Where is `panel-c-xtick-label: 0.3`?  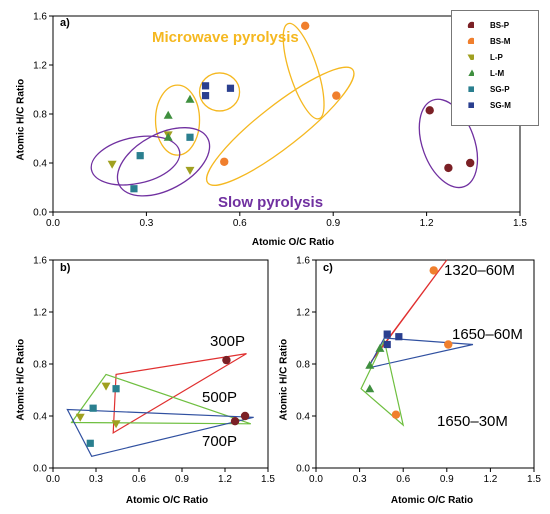 panel-c-xtick-label: 0.3 is located at coordinates (360, 479).